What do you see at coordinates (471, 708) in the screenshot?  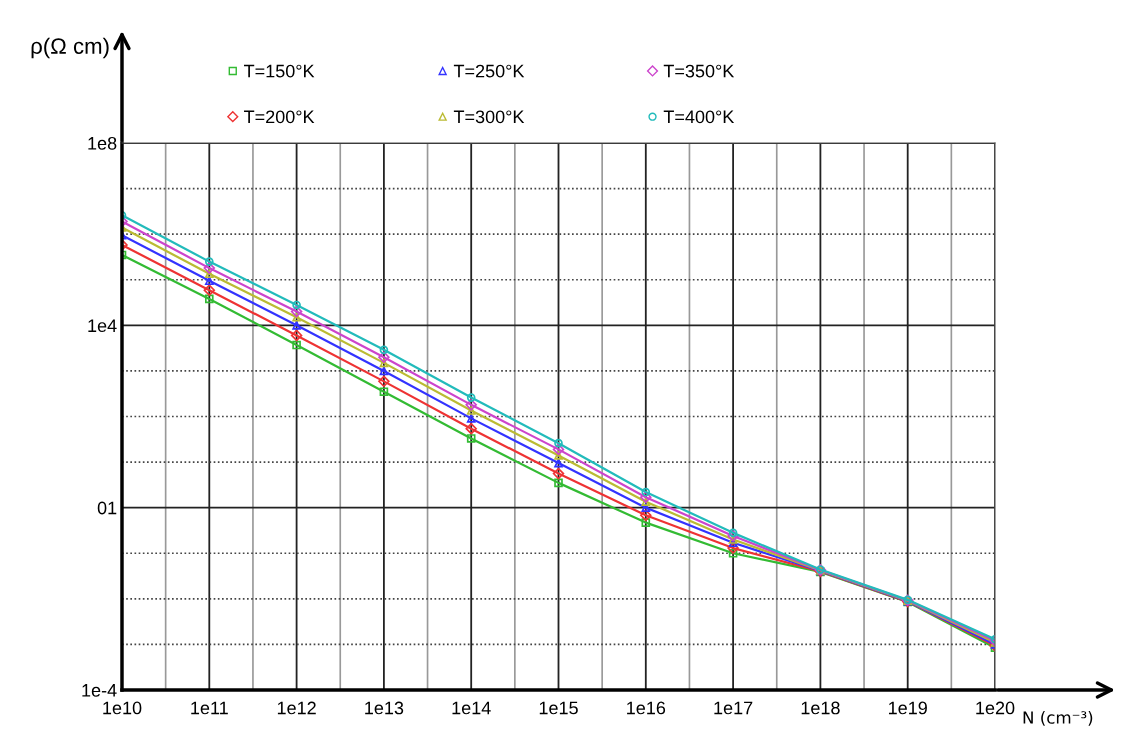 I see `x-tick-label: 1e14` at bounding box center [471, 708].